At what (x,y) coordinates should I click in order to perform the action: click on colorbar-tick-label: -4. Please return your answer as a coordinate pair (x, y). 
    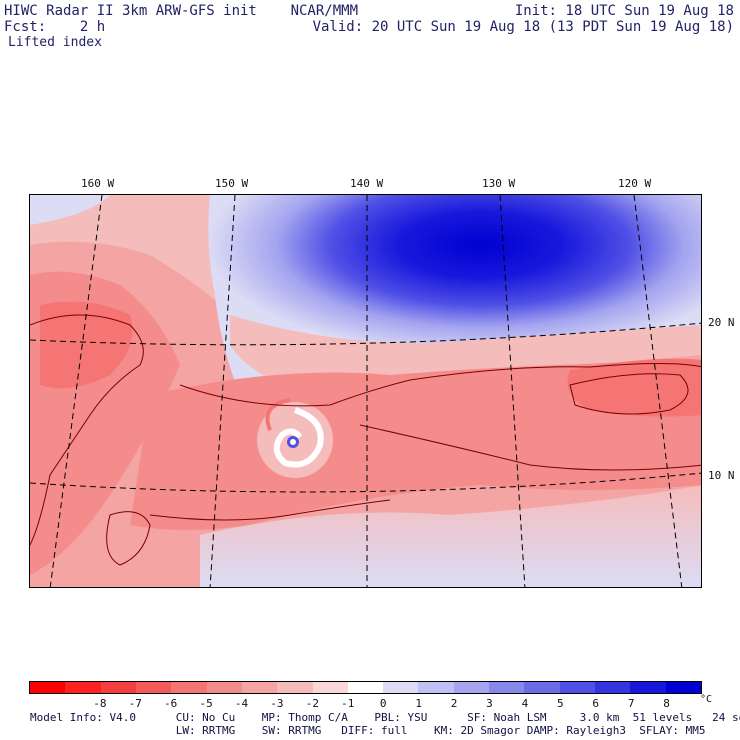
    Looking at the image, I should click on (241, 703).